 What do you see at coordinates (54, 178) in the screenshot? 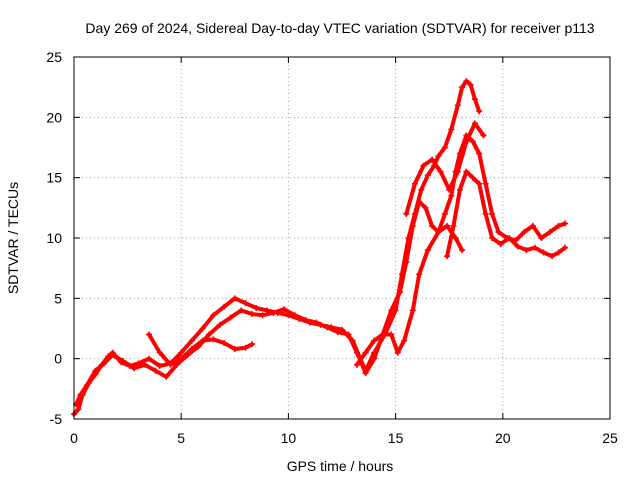
I see `y-tick-label: 15` at bounding box center [54, 178].